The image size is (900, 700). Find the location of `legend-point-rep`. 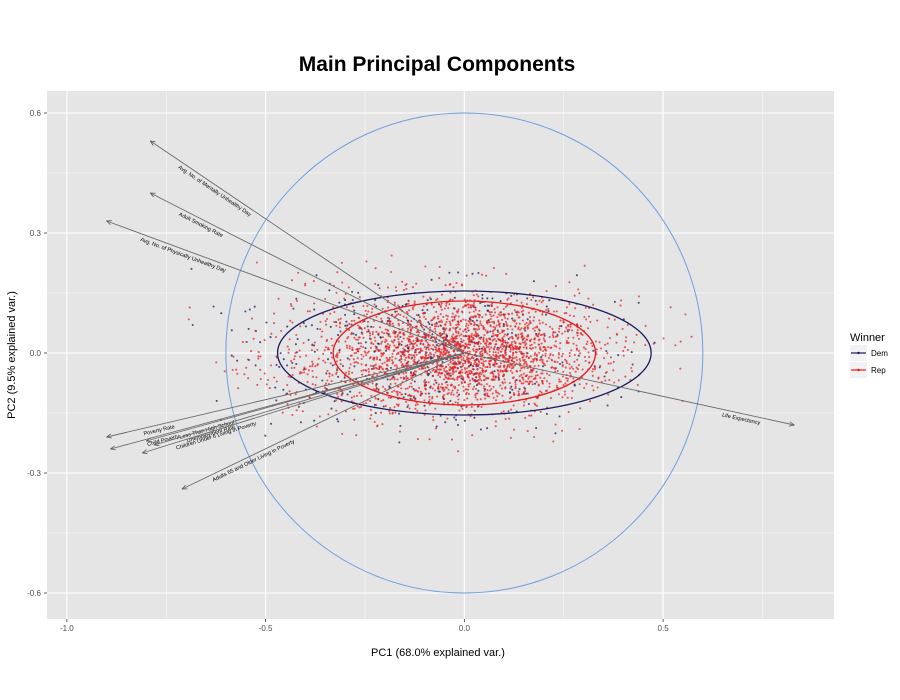

legend-point-rep is located at coordinates (858, 370).